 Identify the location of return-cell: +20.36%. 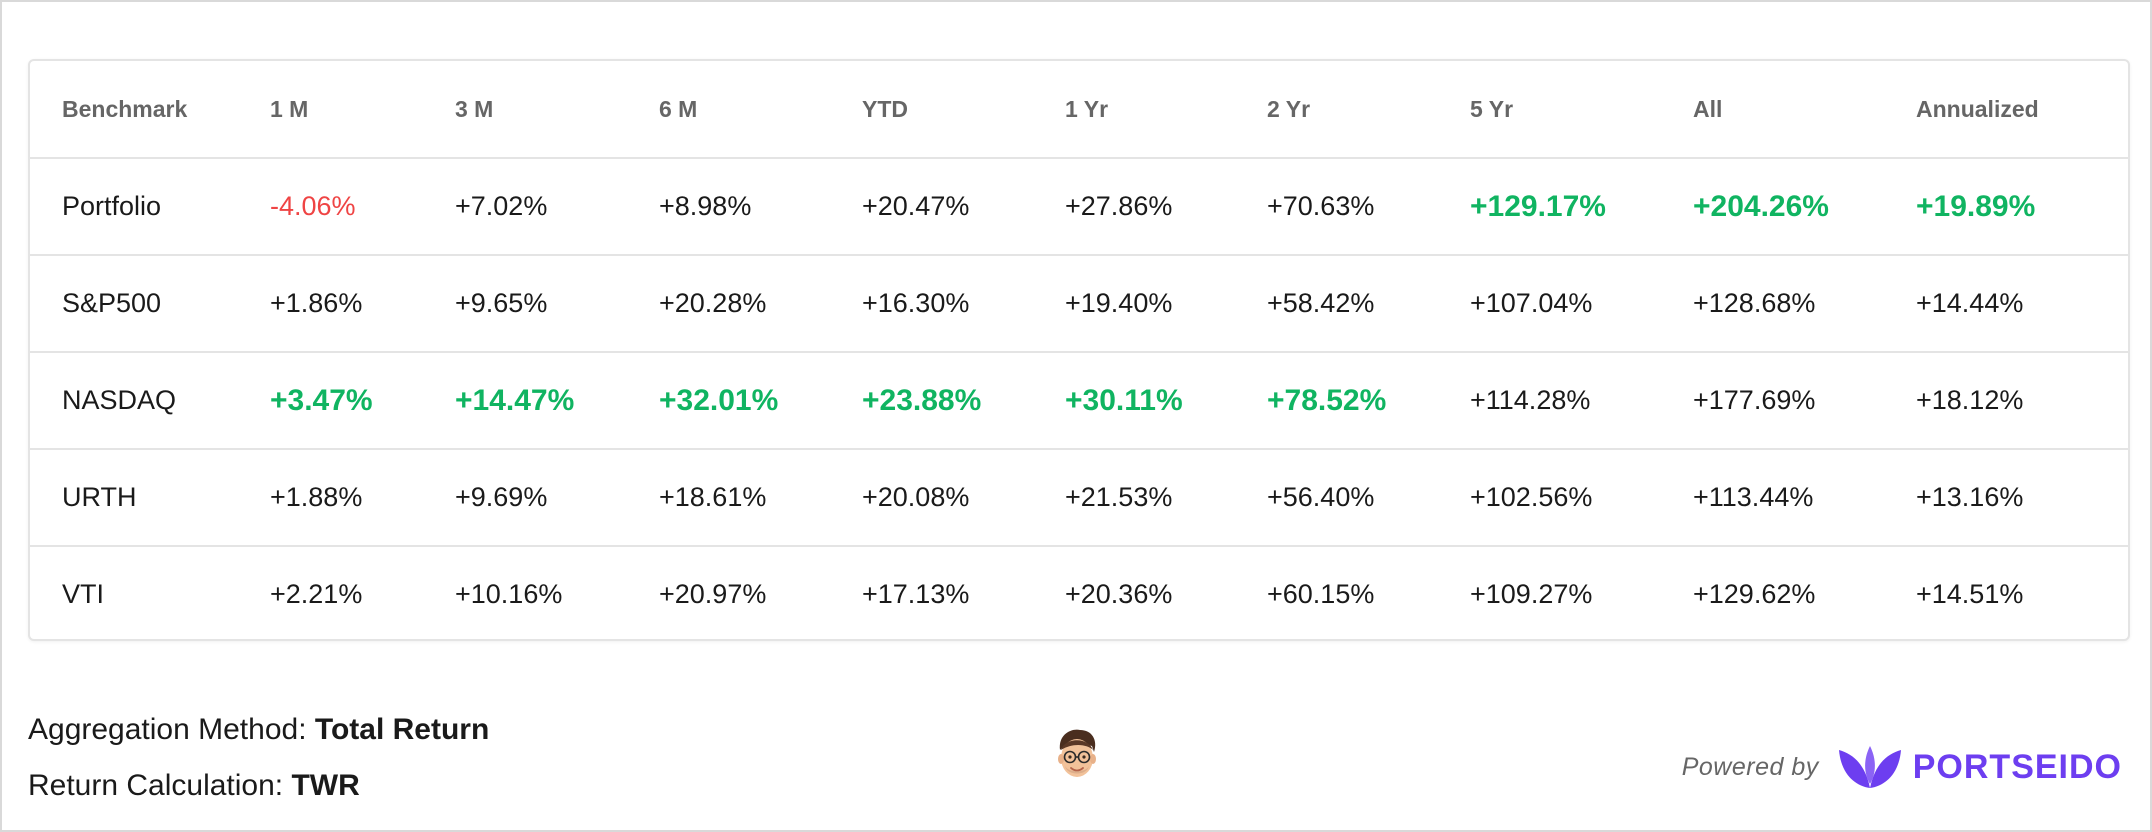
(1119, 594).